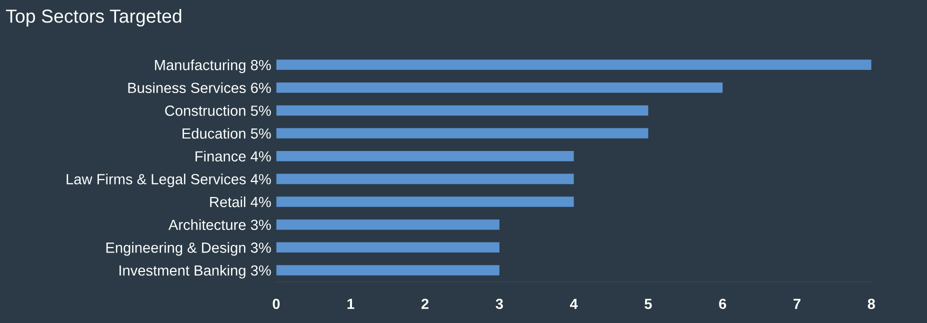 The width and height of the screenshot is (927, 323). Describe the element at coordinates (722, 304) in the screenshot. I see `x-tick-label: 6` at that location.